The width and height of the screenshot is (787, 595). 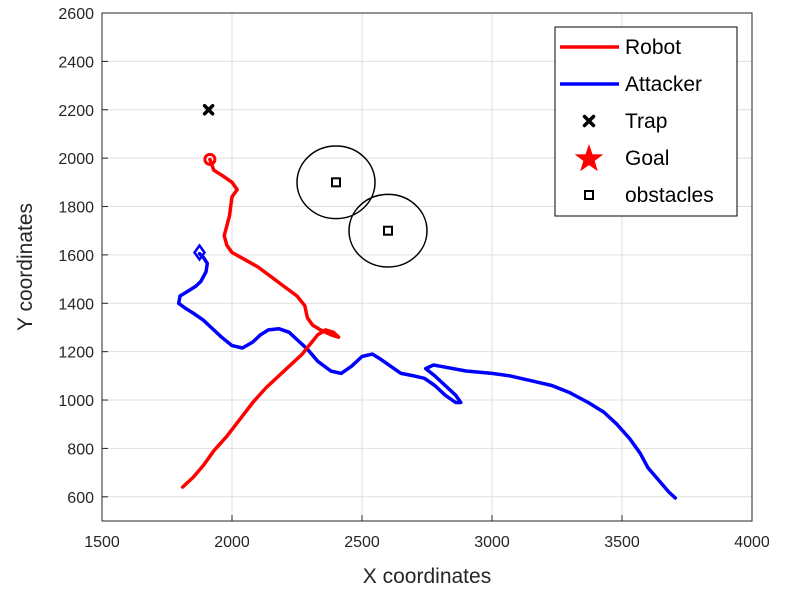 I want to click on y-tick-label: 800, so click(x=80, y=449).